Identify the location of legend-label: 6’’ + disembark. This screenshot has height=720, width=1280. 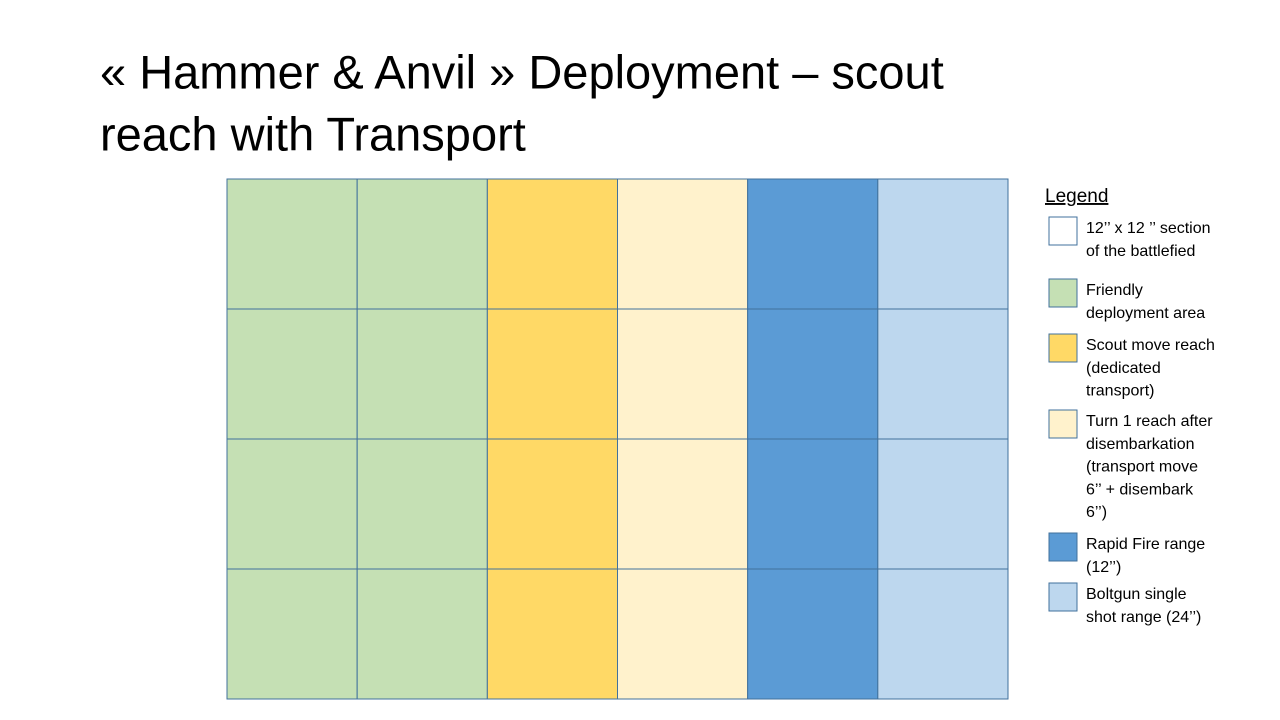
(1140, 489).